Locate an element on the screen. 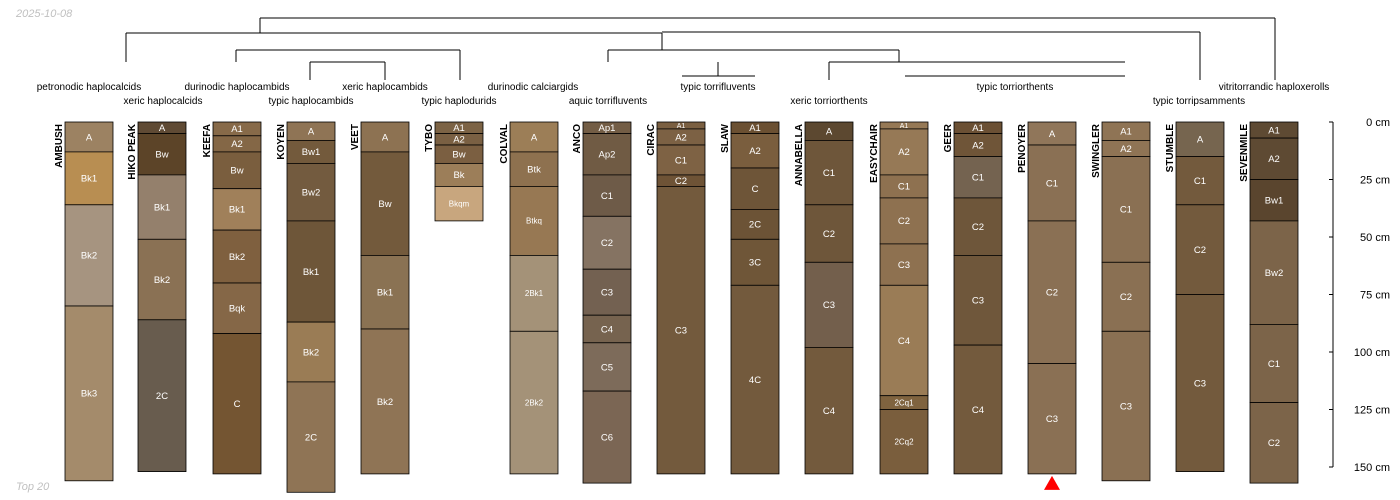 The height and width of the screenshot is (500, 1400). profile-name: KOYEN is located at coordinates (281, 142).